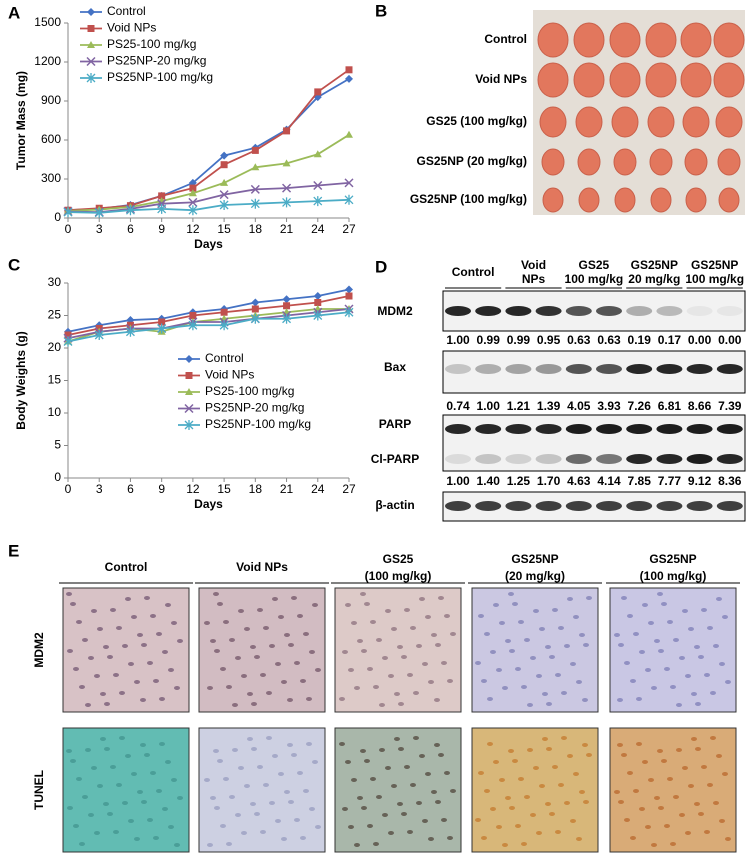  I want to click on y-tick-label: 10, so click(55, 412).